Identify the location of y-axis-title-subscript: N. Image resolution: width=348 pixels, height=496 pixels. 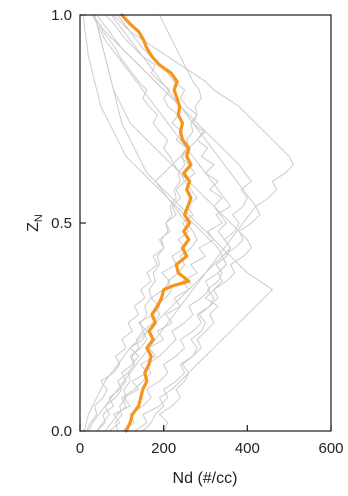
(39, 218).